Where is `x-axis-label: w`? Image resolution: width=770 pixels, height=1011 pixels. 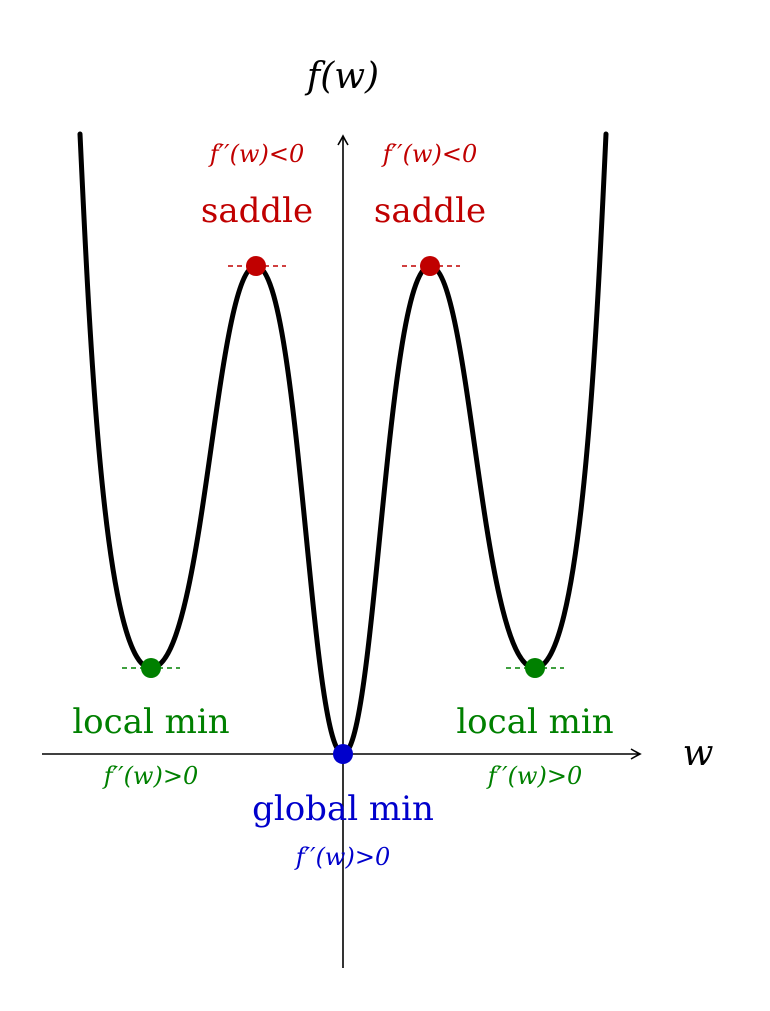 x-axis-label: w is located at coordinates (698, 753).